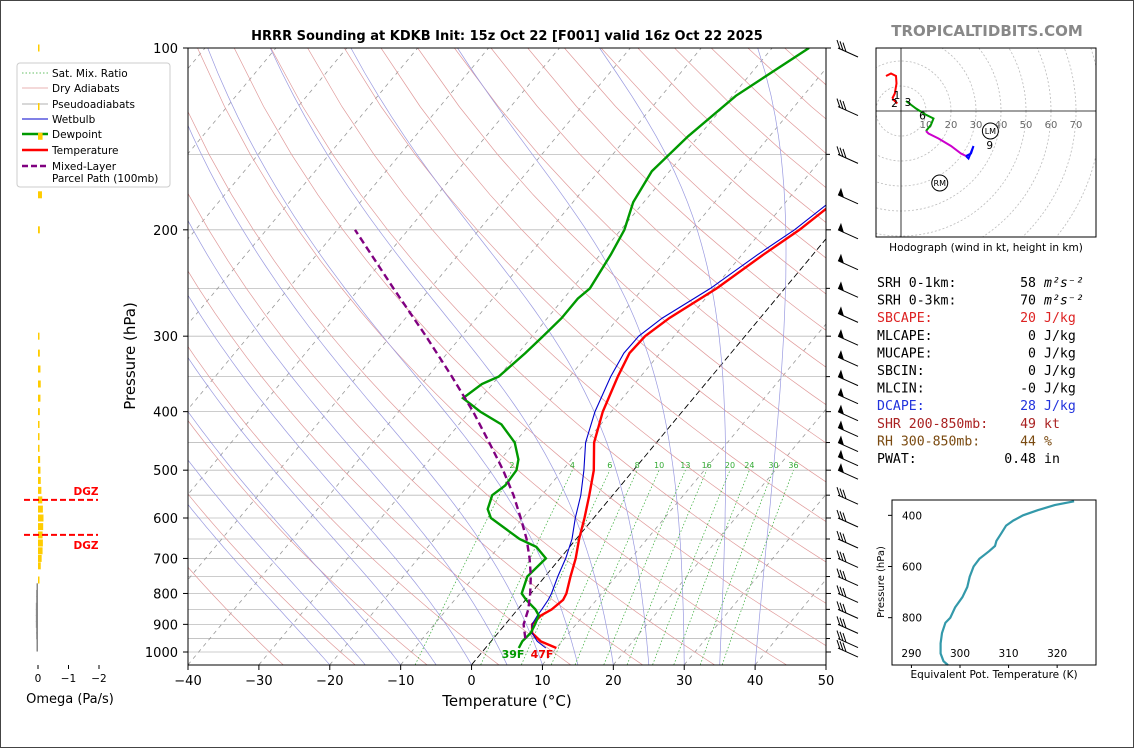 Image resolution: width=1134 pixels, height=748 pixels. Describe the element at coordinates (161, 653) in the screenshot. I see `y-tick-label: 1000` at that location.